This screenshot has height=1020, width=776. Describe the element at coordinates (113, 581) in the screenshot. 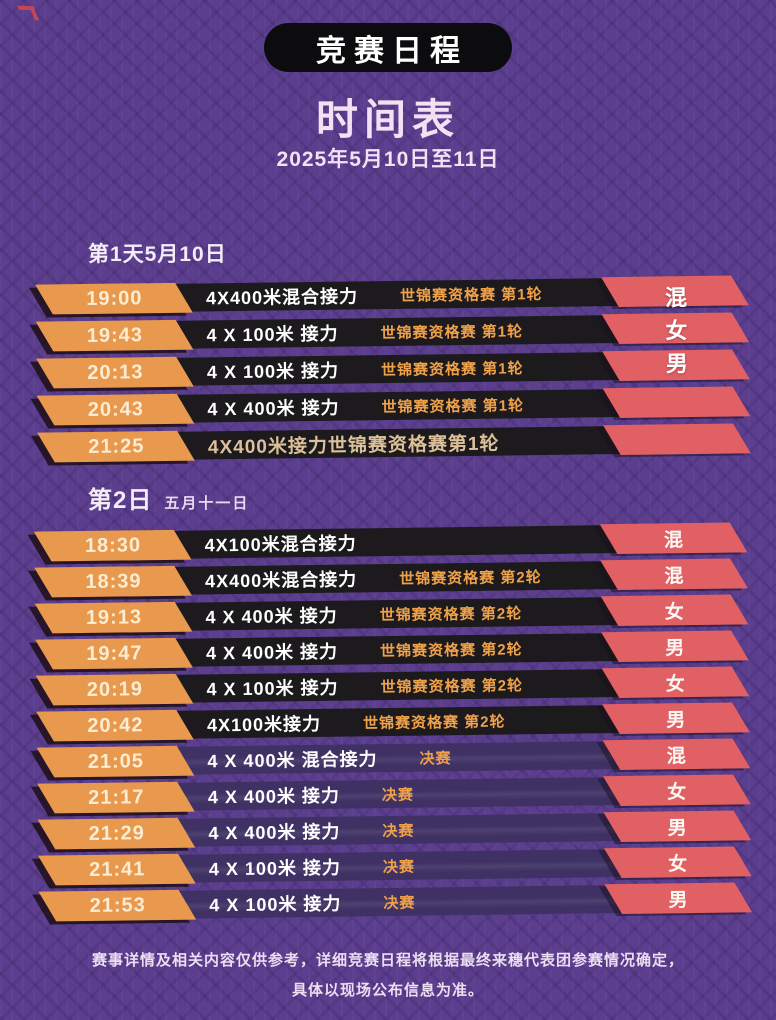

I see `time-label: 18:39` at that location.